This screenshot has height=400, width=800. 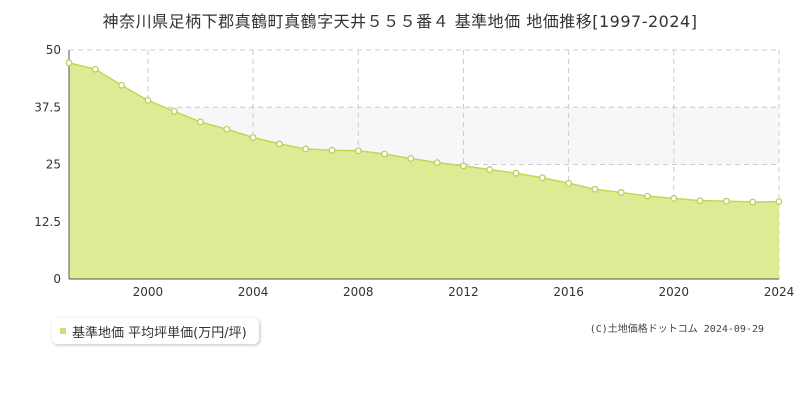 What do you see at coordinates (47, 107) in the screenshot?
I see `y-tick-label: 37.5` at bounding box center [47, 107].